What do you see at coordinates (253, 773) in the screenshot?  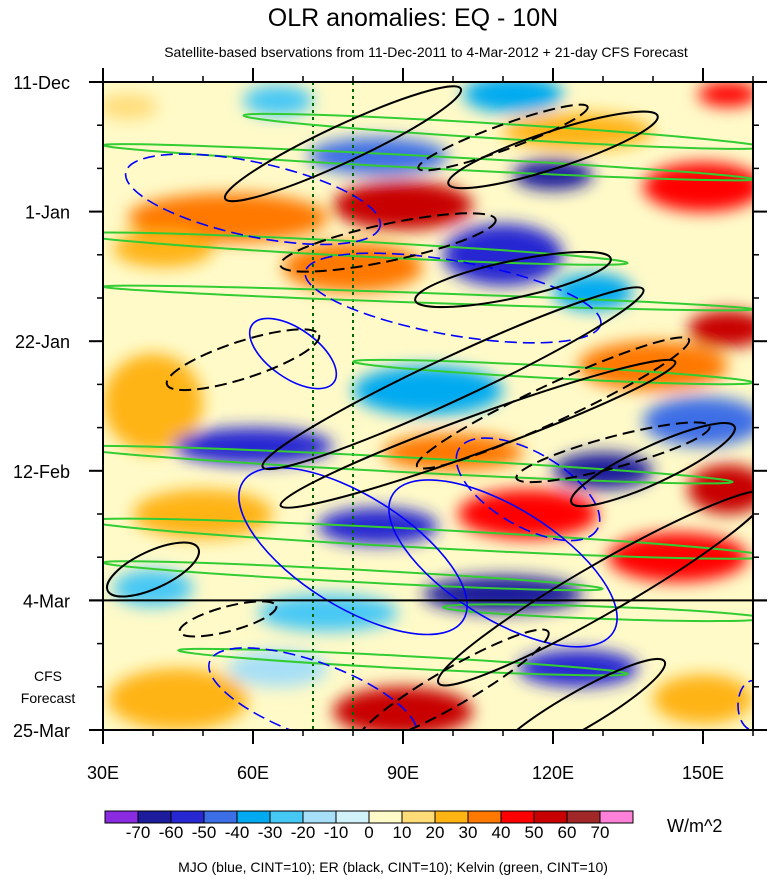 I see `x-tick-label: 60E` at bounding box center [253, 773].